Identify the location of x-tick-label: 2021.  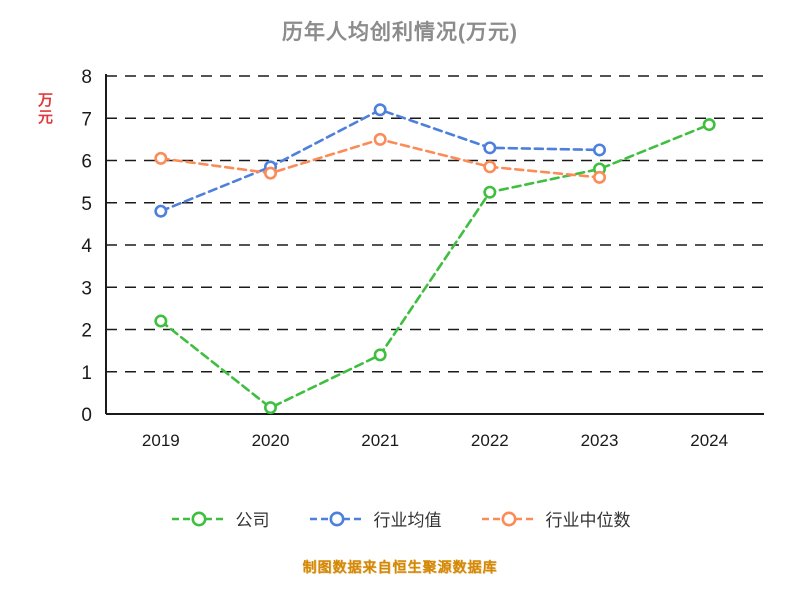
(380, 440).